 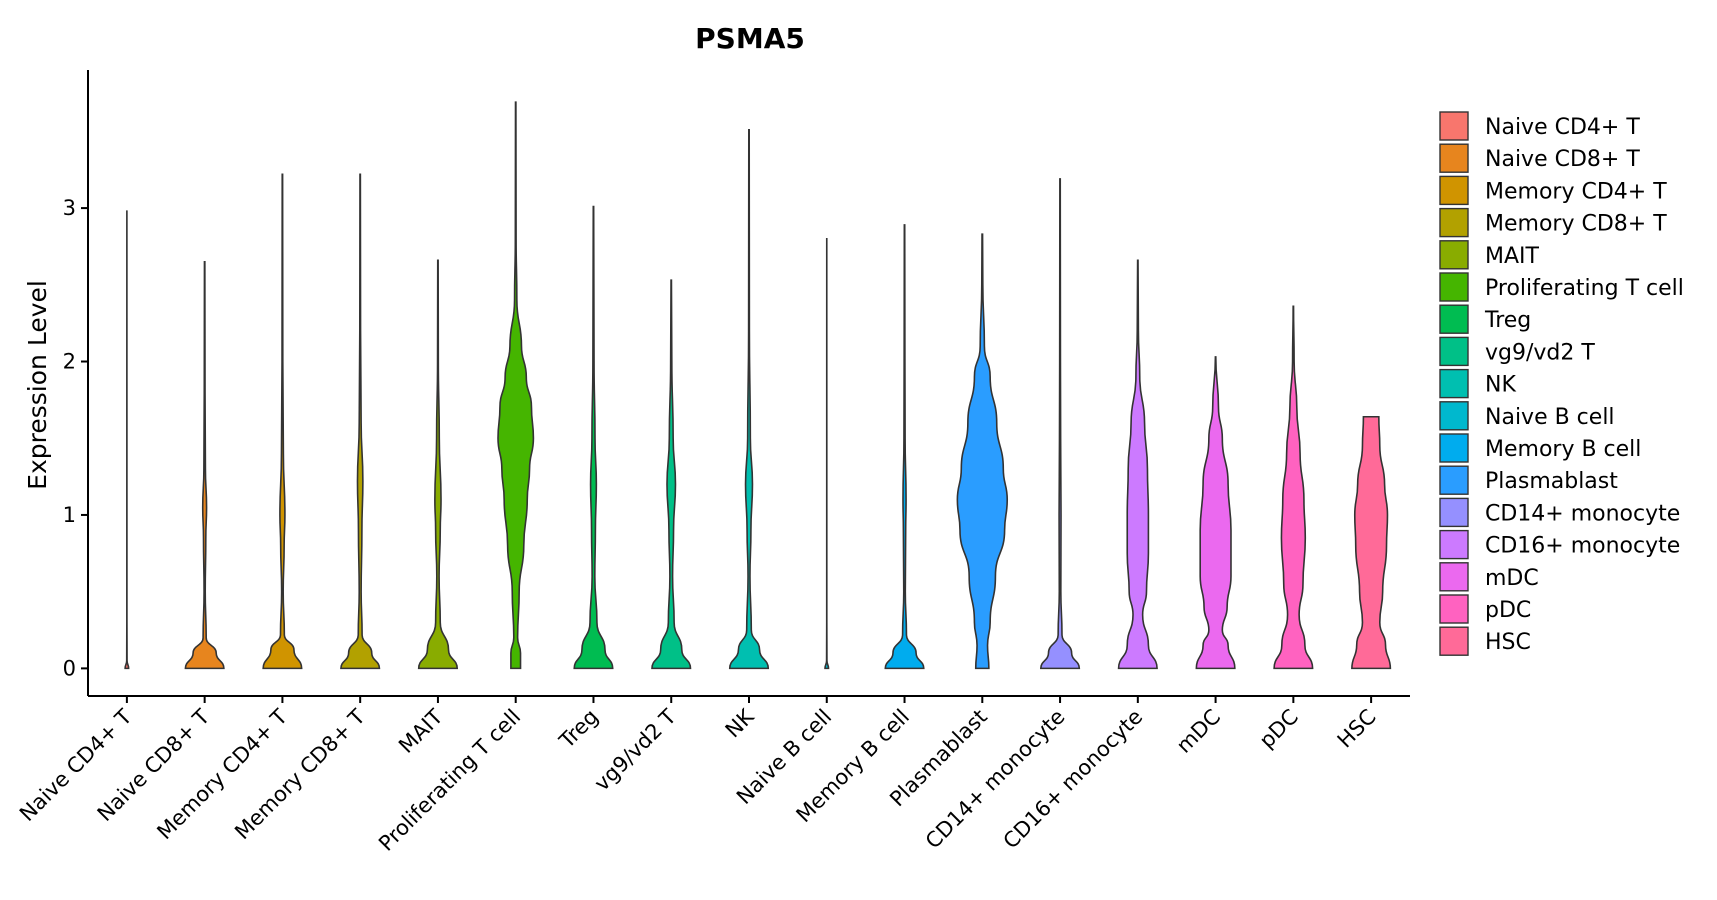 I want to click on legend-label: CD14+ monocyte, so click(x=1582, y=513).